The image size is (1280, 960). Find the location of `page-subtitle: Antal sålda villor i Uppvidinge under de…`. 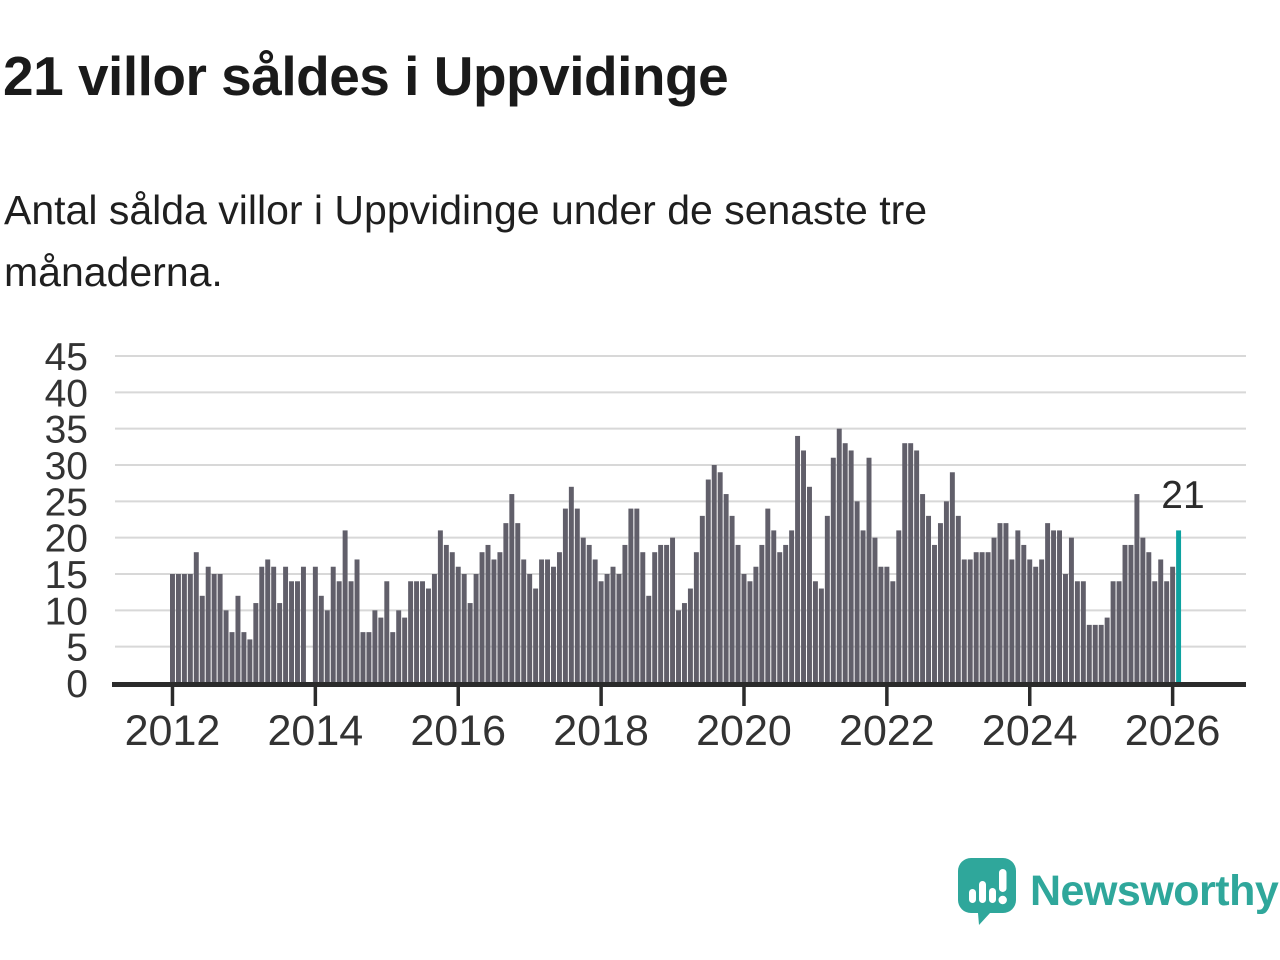

page-subtitle: Antal sålda villor i Uppvidinge under de… is located at coordinates (466, 241).